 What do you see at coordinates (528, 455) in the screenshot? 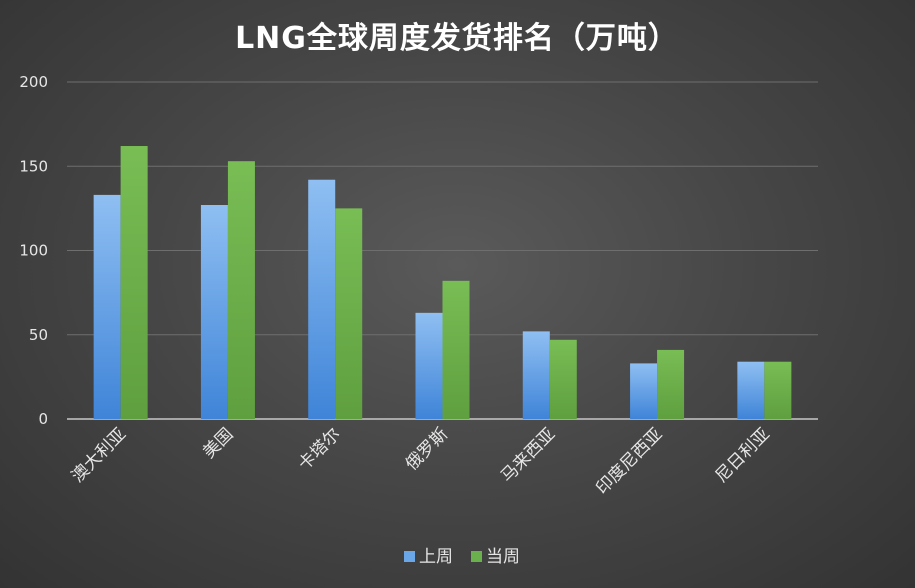
I see `x-category-label: 马来西亚` at bounding box center [528, 455].